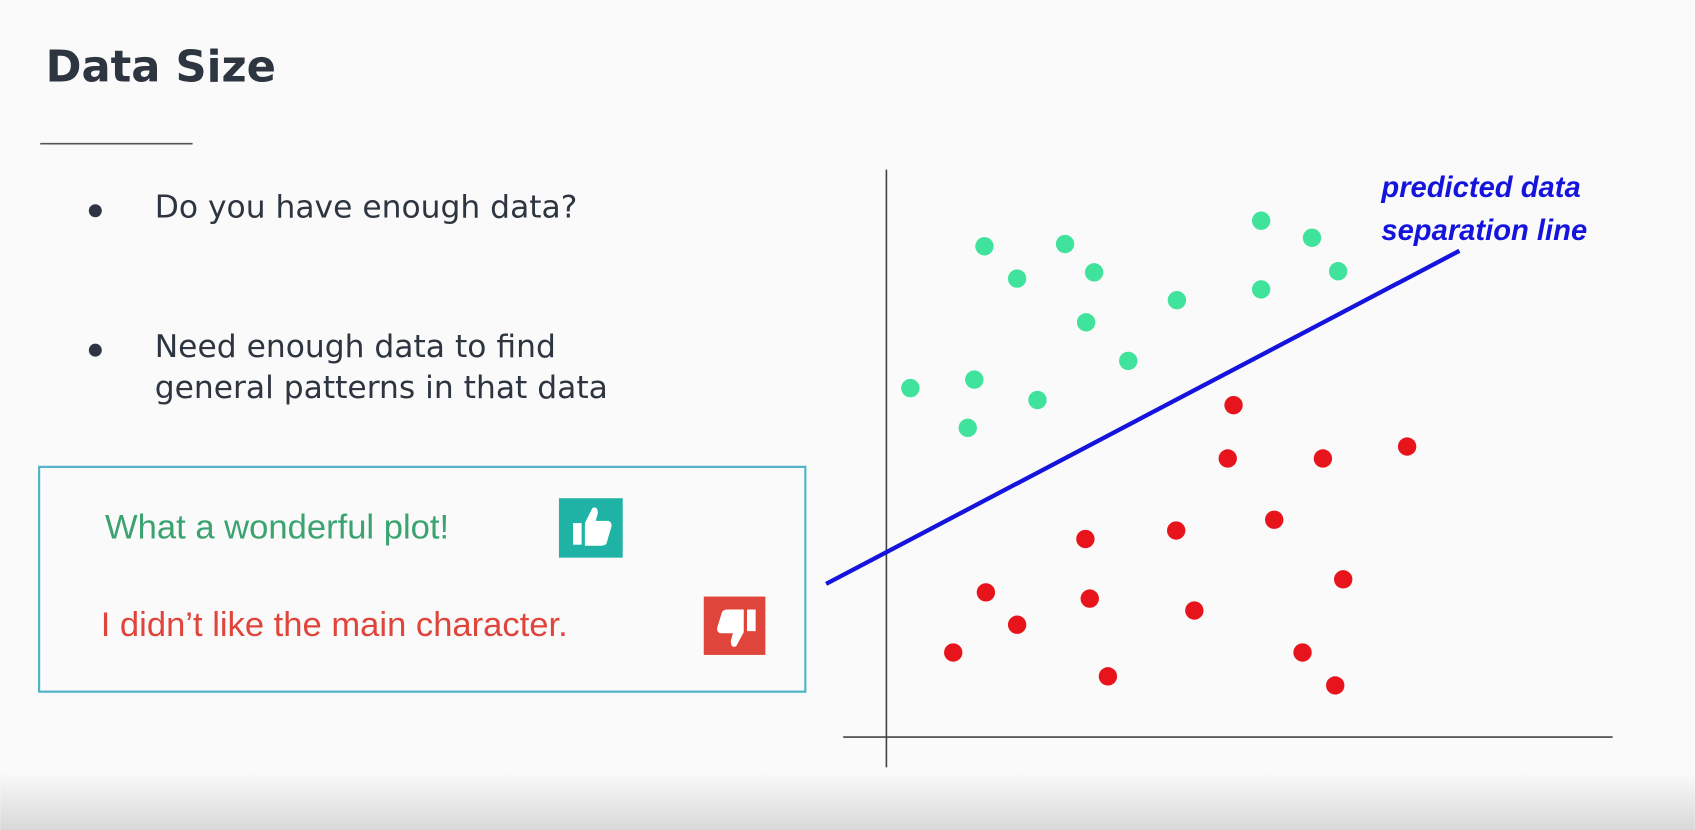 The height and width of the screenshot is (830, 1695). Describe the element at coordinates (1480, 188) in the screenshot. I see `annotation-label: predicted data` at that location.